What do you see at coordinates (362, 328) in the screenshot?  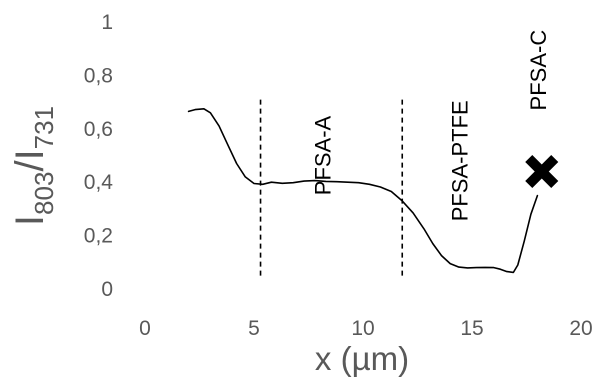 I see `x-tick-label: 10` at bounding box center [362, 328].